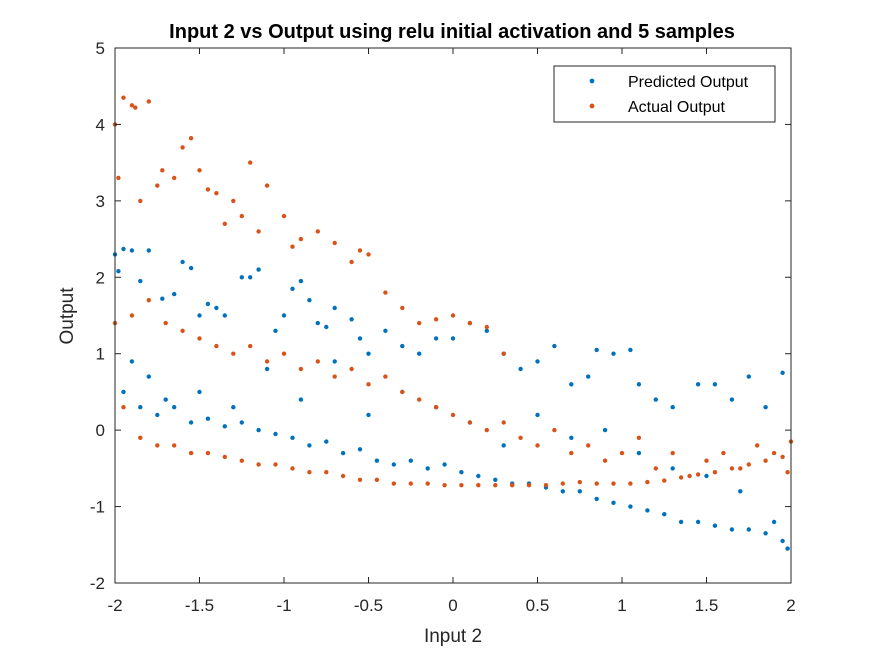 The width and height of the screenshot is (875, 656). I want to click on x-tick-label: -2, so click(114, 605).